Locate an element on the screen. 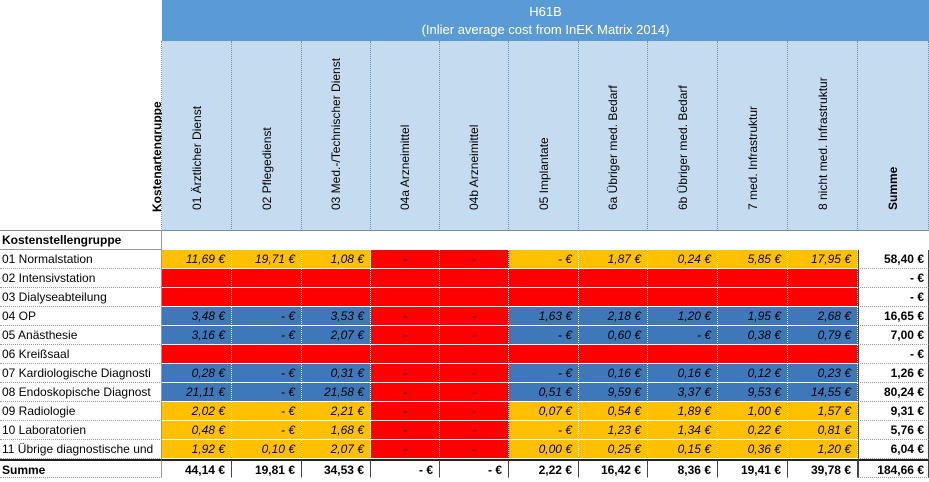 This screenshot has width=929, height=482. data-cell: 1,57 € is located at coordinates (823, 411).